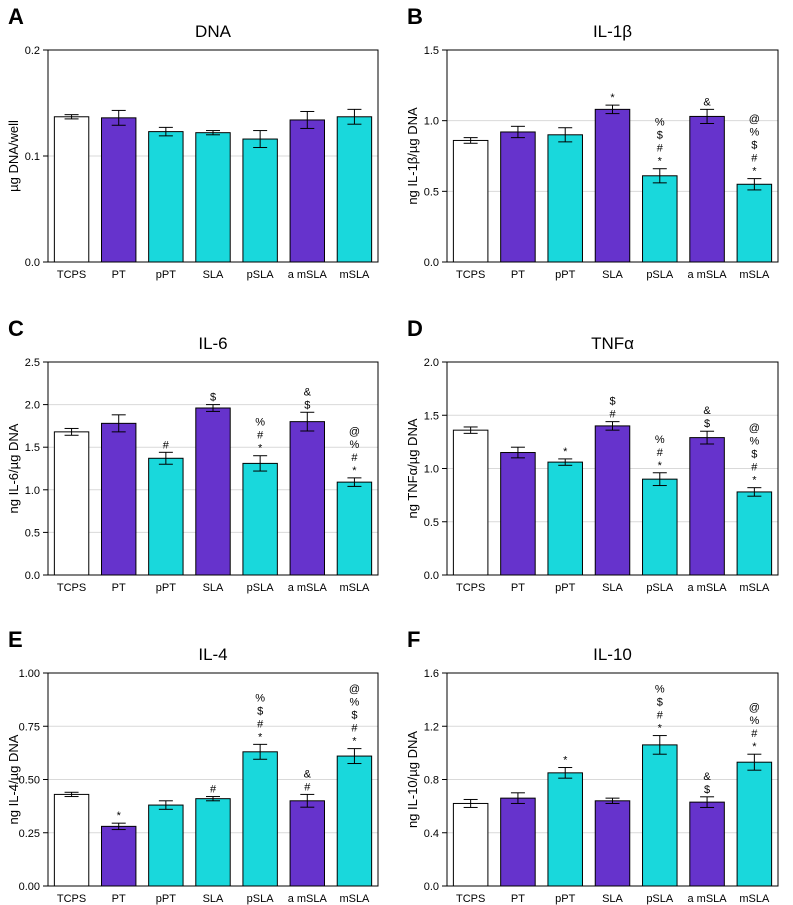  Describe the element at coordinates (212, 654) in the screenshot. I see `chart-title: IL-4` at that location.